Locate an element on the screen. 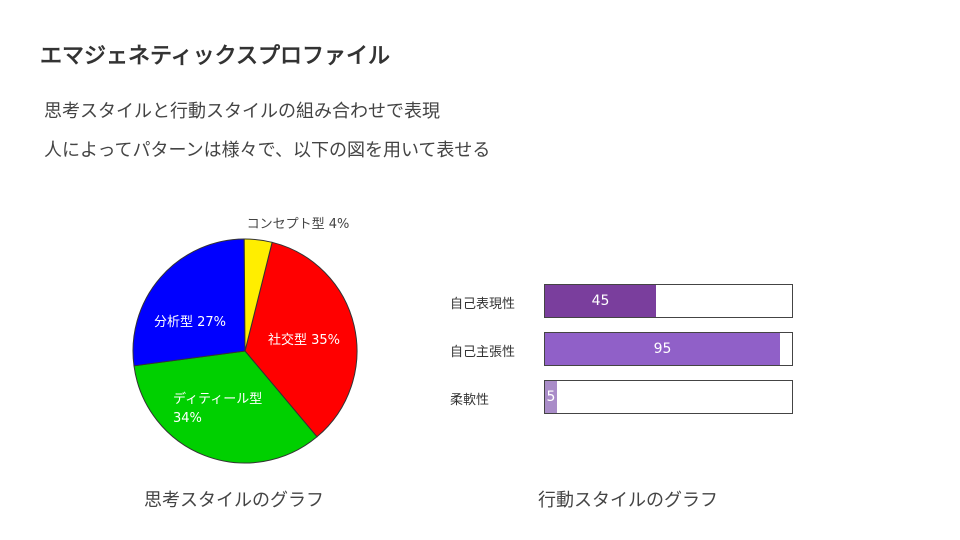 The image size is (960, 540). slice-social-label: 社交型 35% is located at coordinates (304, 340).